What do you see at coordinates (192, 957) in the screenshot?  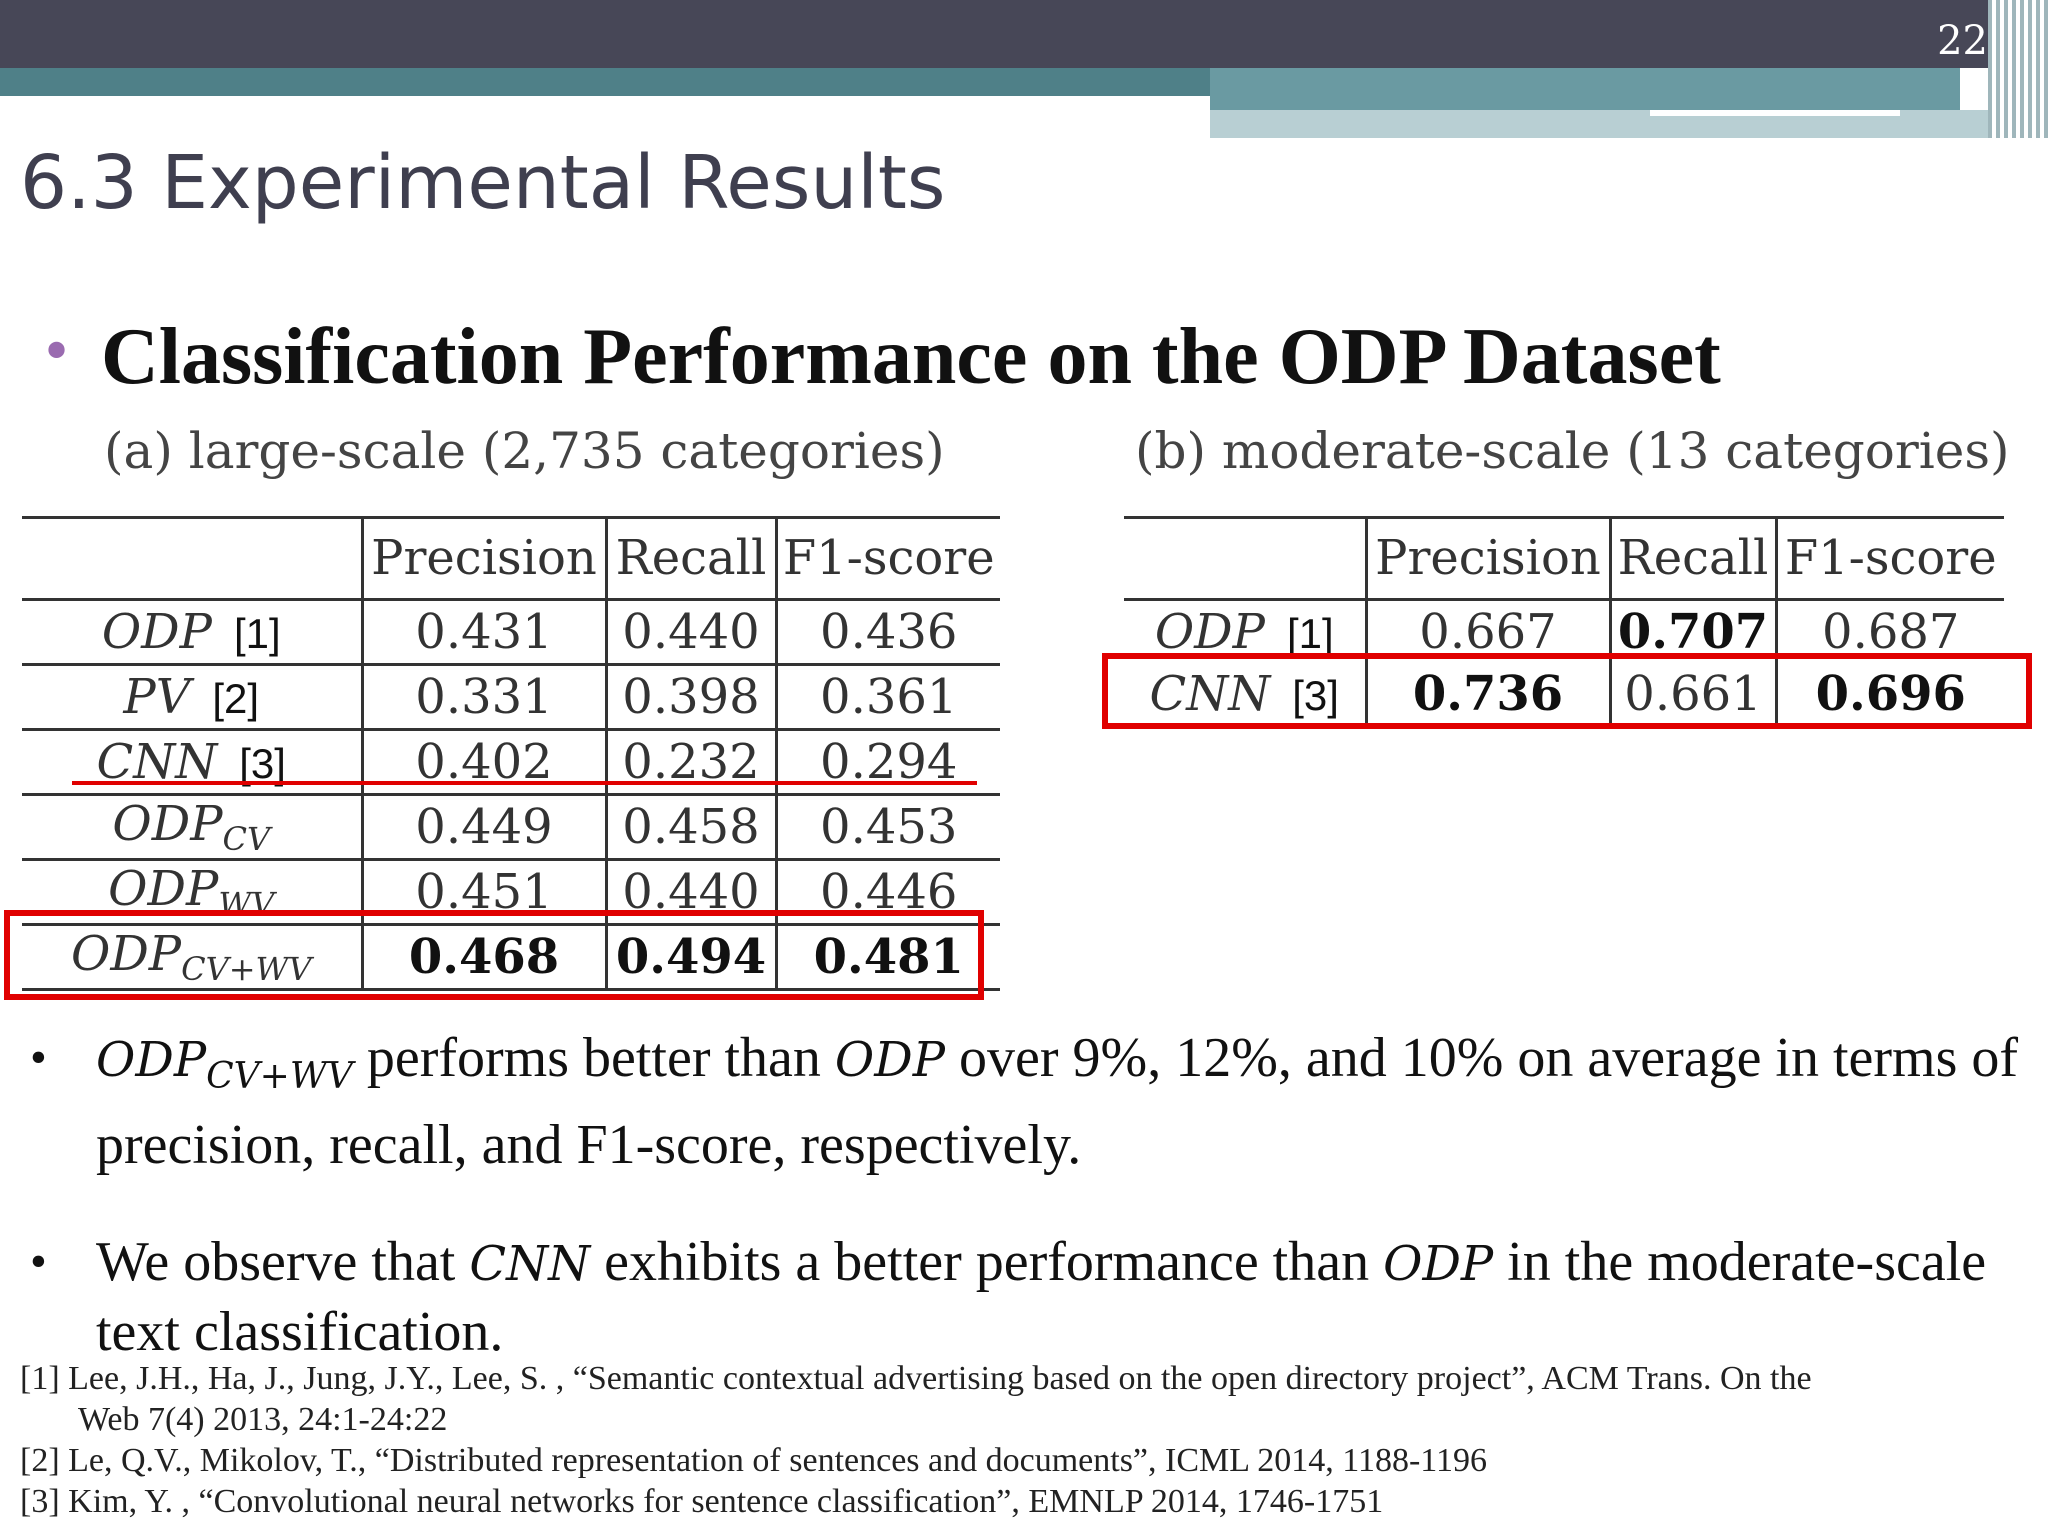 I see `row-label: ODPCV+WV` at bounding box center [192, 957].